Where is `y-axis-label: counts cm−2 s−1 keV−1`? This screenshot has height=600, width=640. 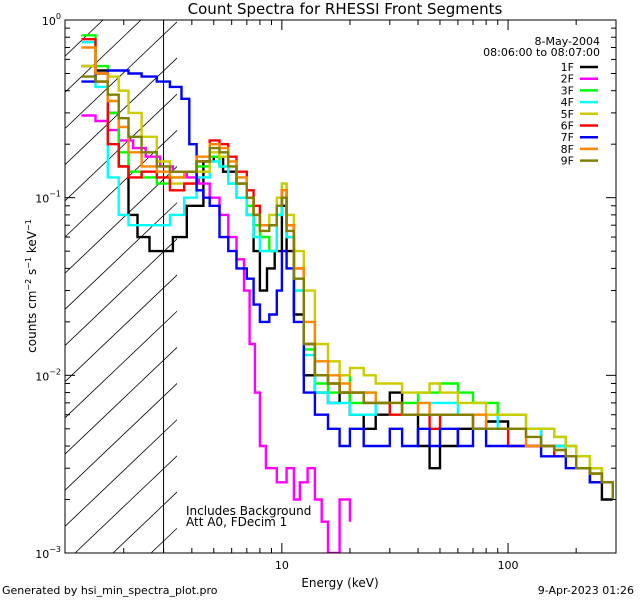 y-axis-label: counts cm−2 s−1 keV−1 is located at coordinates (31, 286).